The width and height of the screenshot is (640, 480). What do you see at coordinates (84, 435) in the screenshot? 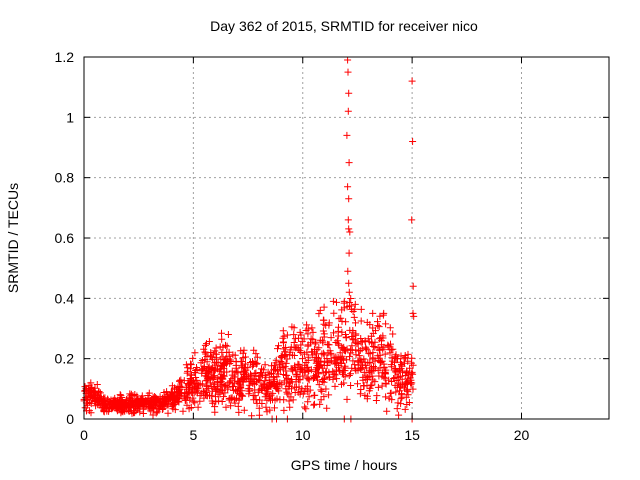
I see `x-tick-label: 0` at bounding box center [84, 435].